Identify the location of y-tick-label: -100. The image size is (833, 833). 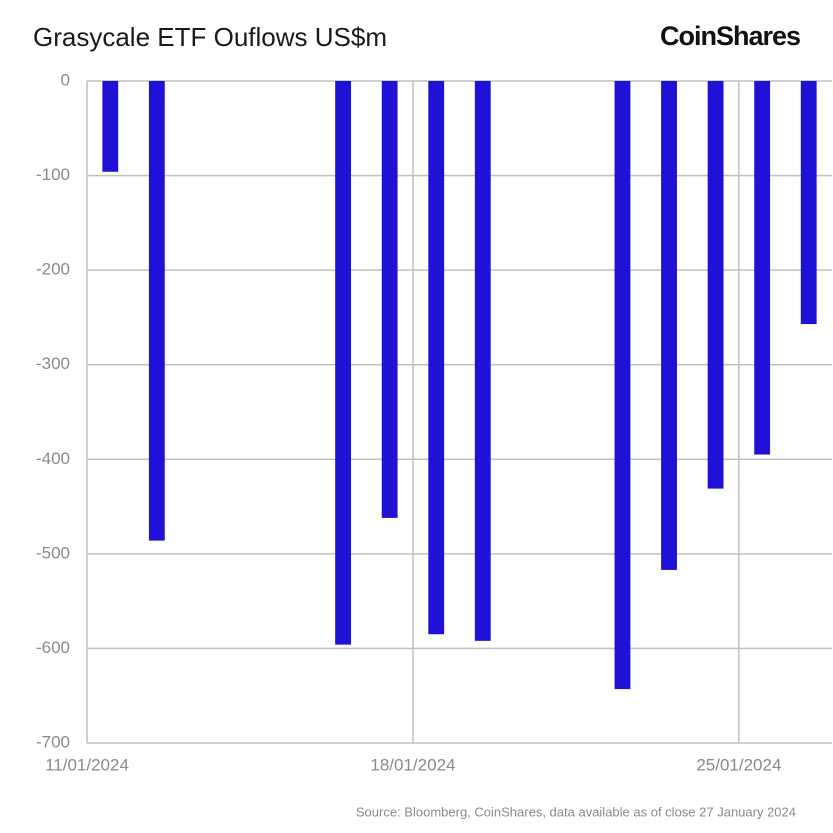
(53, 174).